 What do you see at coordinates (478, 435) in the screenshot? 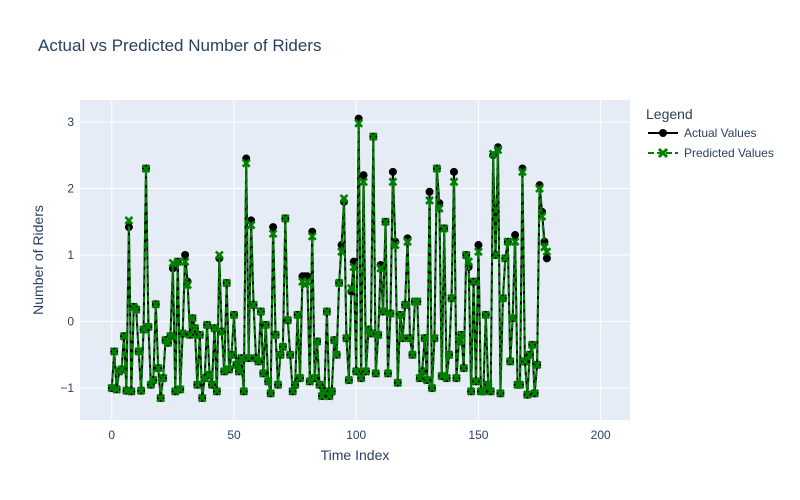
I see `x-tick-label: 150` at bounding box center [478, 435].